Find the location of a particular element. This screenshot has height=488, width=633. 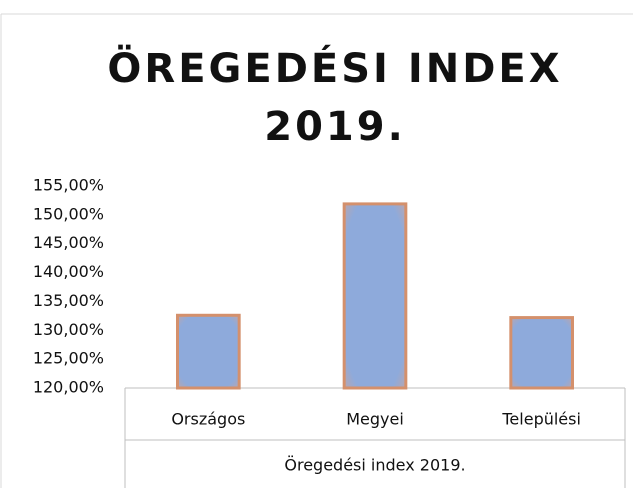

y-tick-label: 120,00% is located at coordinates (68, 387).